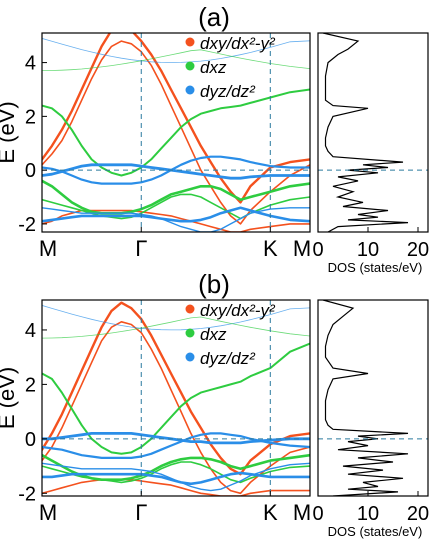  What do you see at coordinates (214, 17) in the screenshot?
I see `panel-label: (a)` at bounding box center [214, 17].